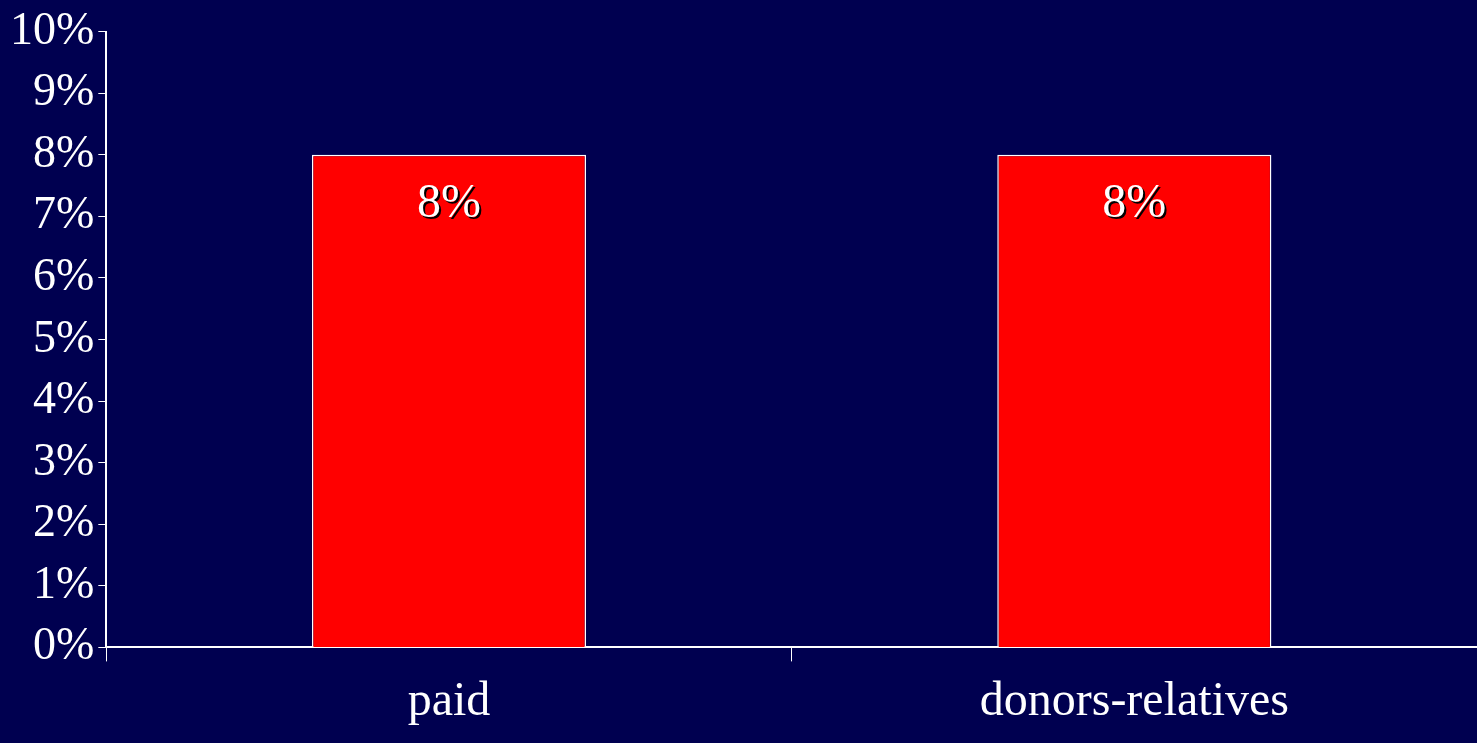  I want to click on y-tick-label: 1%, so click(63, 582).